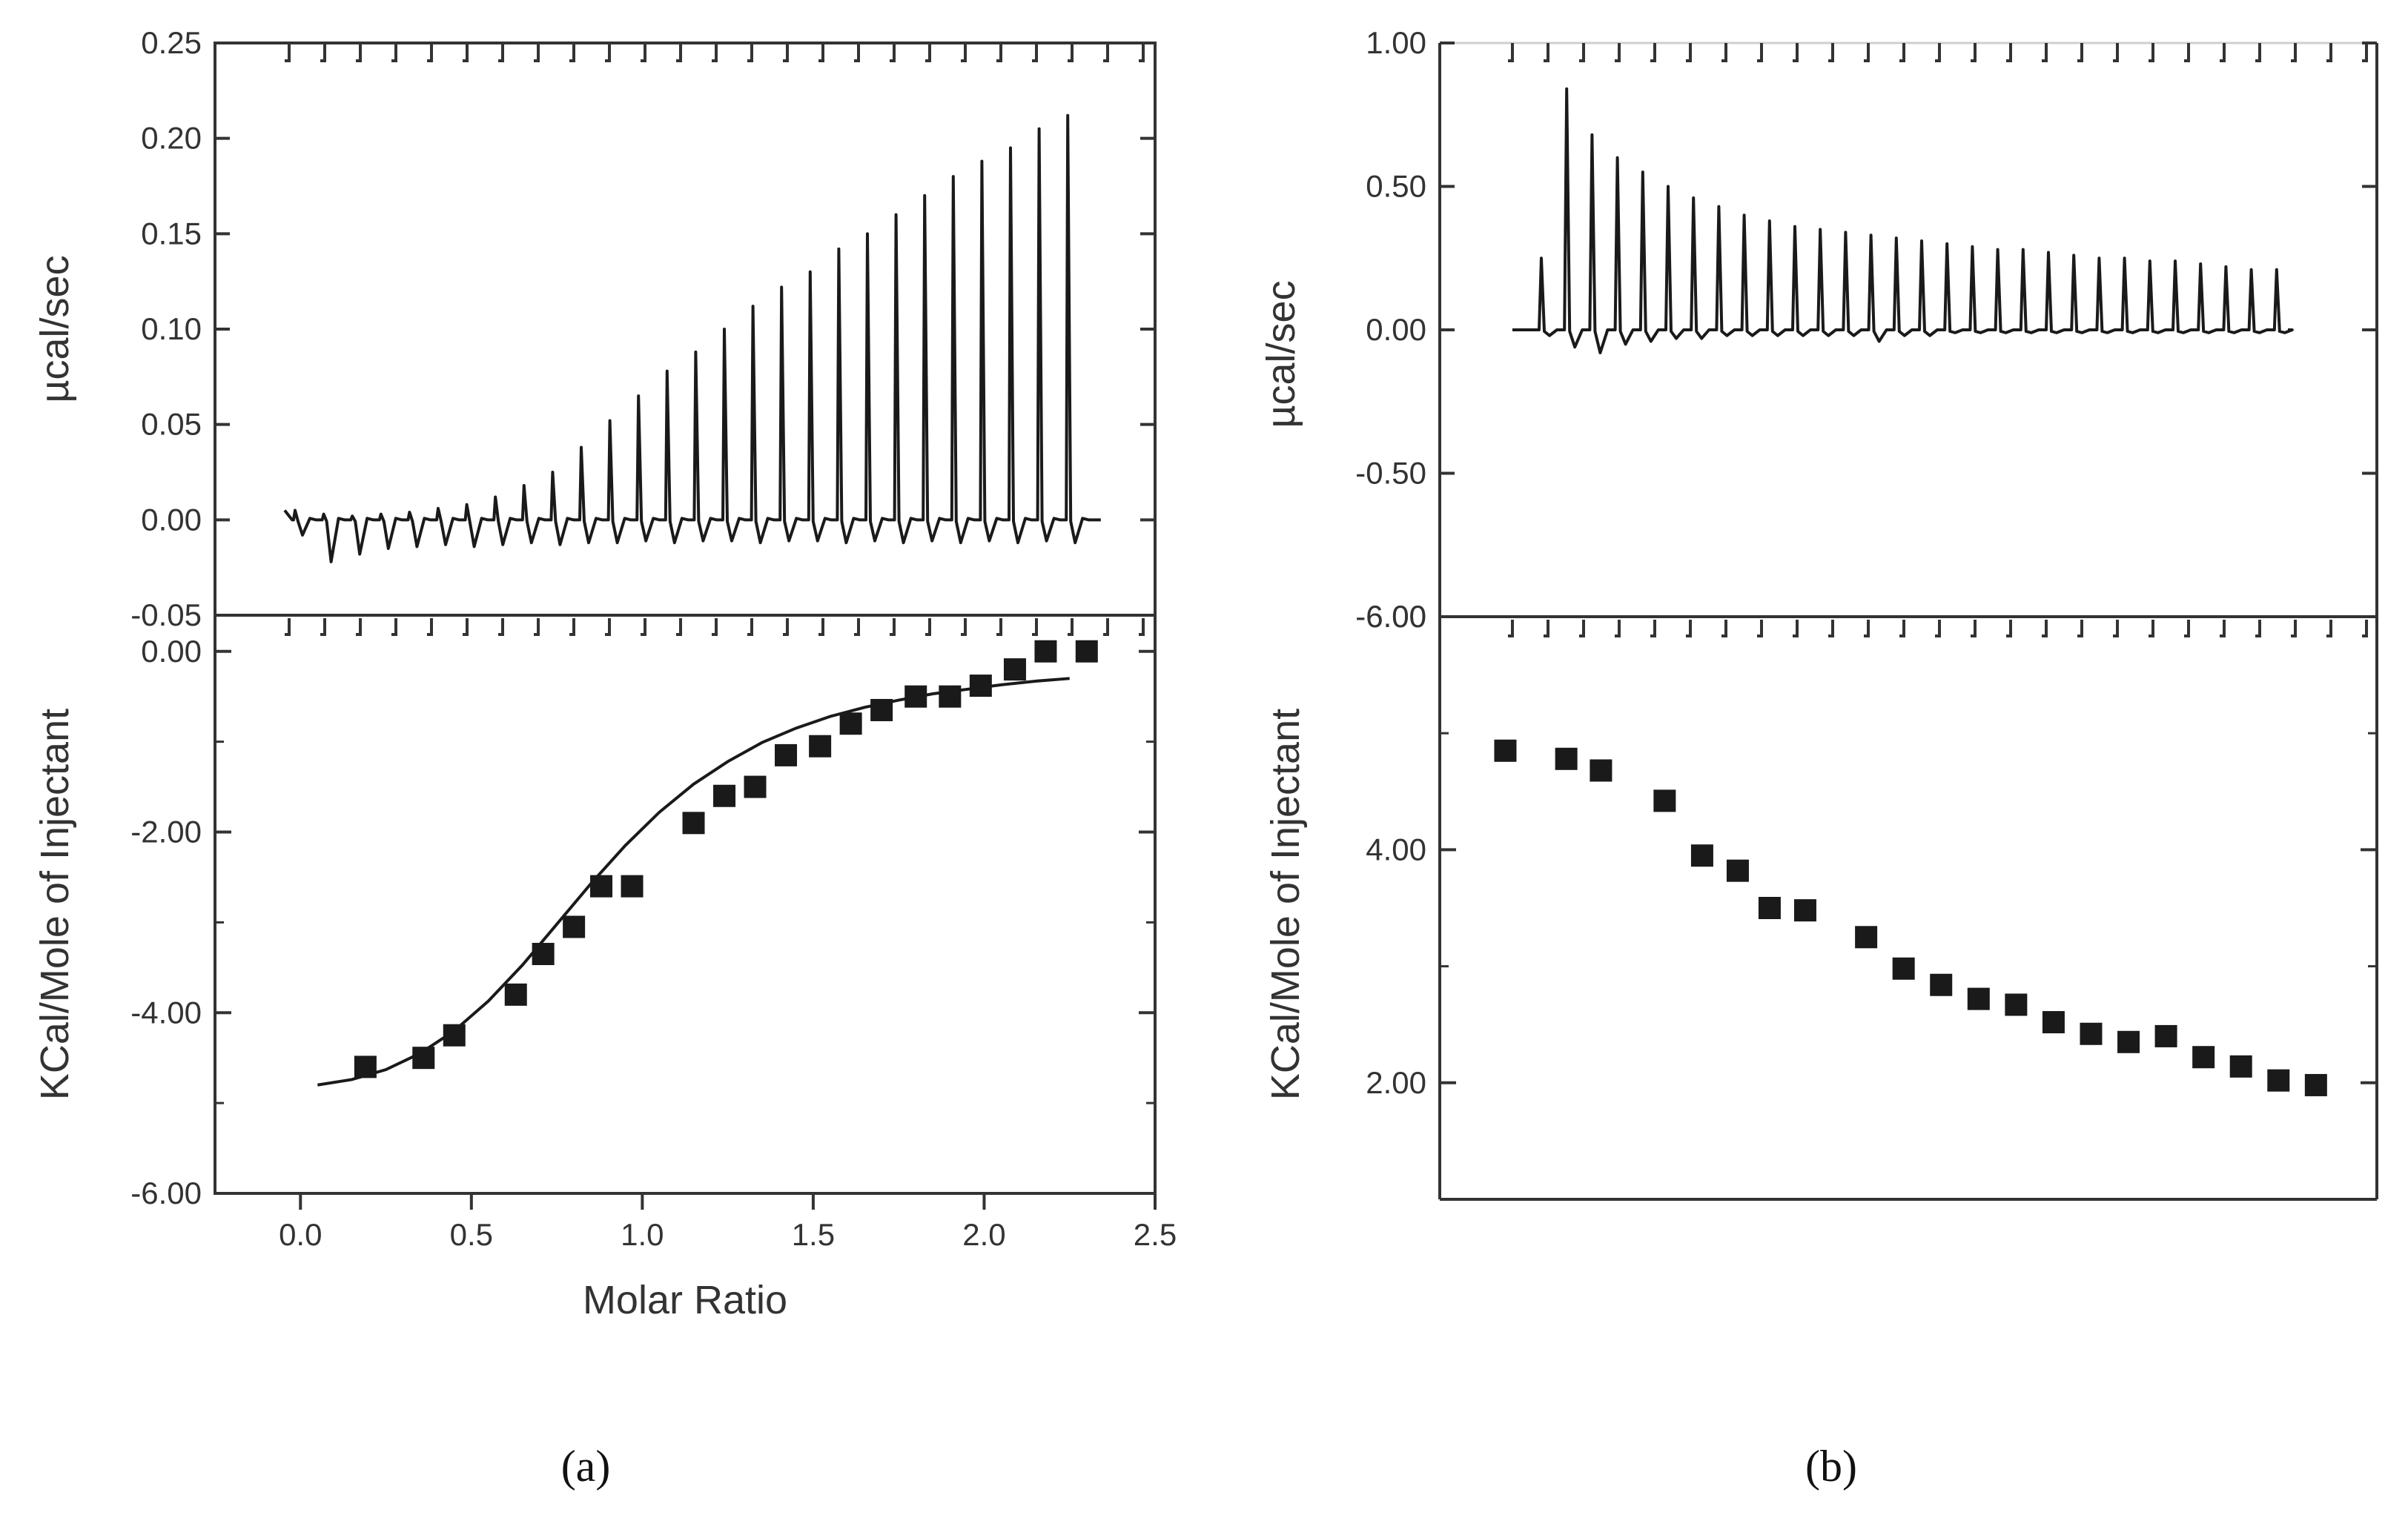  What do you see at coordinates (171, 138) in the screenshot?
I see `a-top-ytick-label: 0.20` at bounding box center [171, 138].